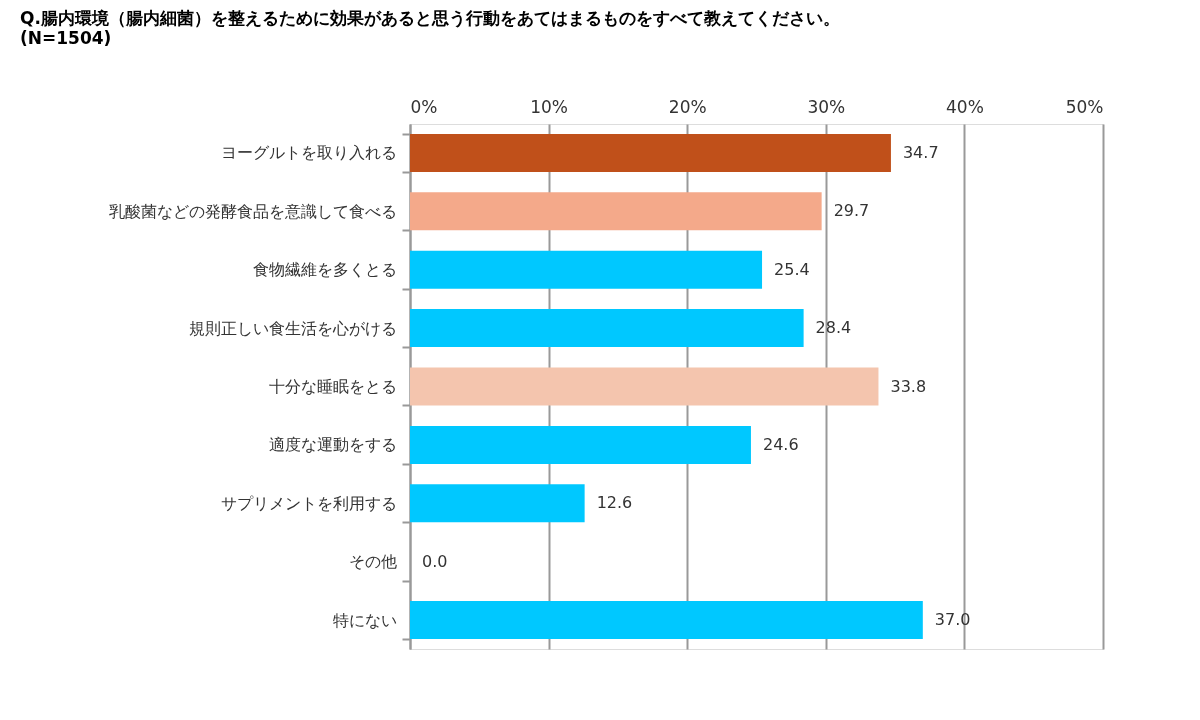 The width and height of the screenshot is (1200, 720). What do you see at coordinates (252, 211) in the screenshot?
I see `y-tick-label: 乳酸菌などの発酵食品を意識して食べる` at bounding box center [252, 211].